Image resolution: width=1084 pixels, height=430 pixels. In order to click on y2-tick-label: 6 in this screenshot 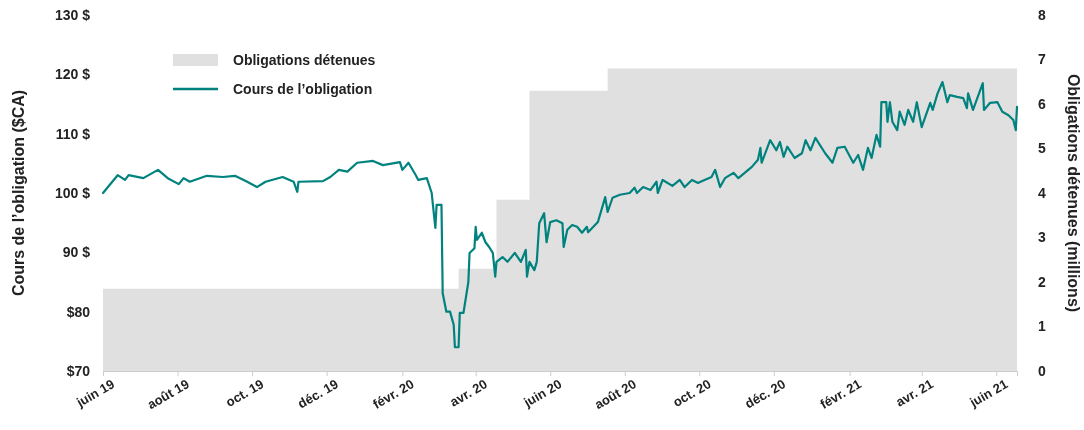, I will do `click(1042, 103)`.